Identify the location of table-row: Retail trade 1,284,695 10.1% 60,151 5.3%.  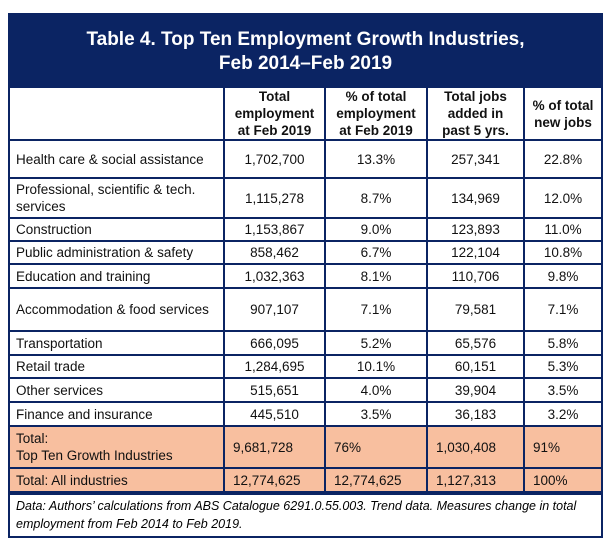
(305, 366).